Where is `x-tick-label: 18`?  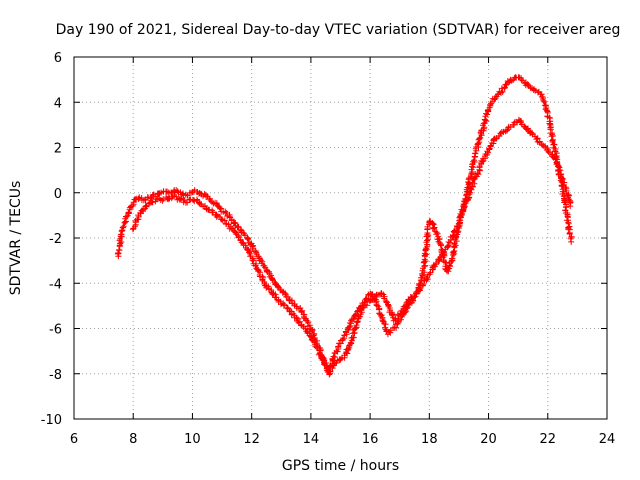
x-tick-label: 18 is located at coordinates (429, 439).